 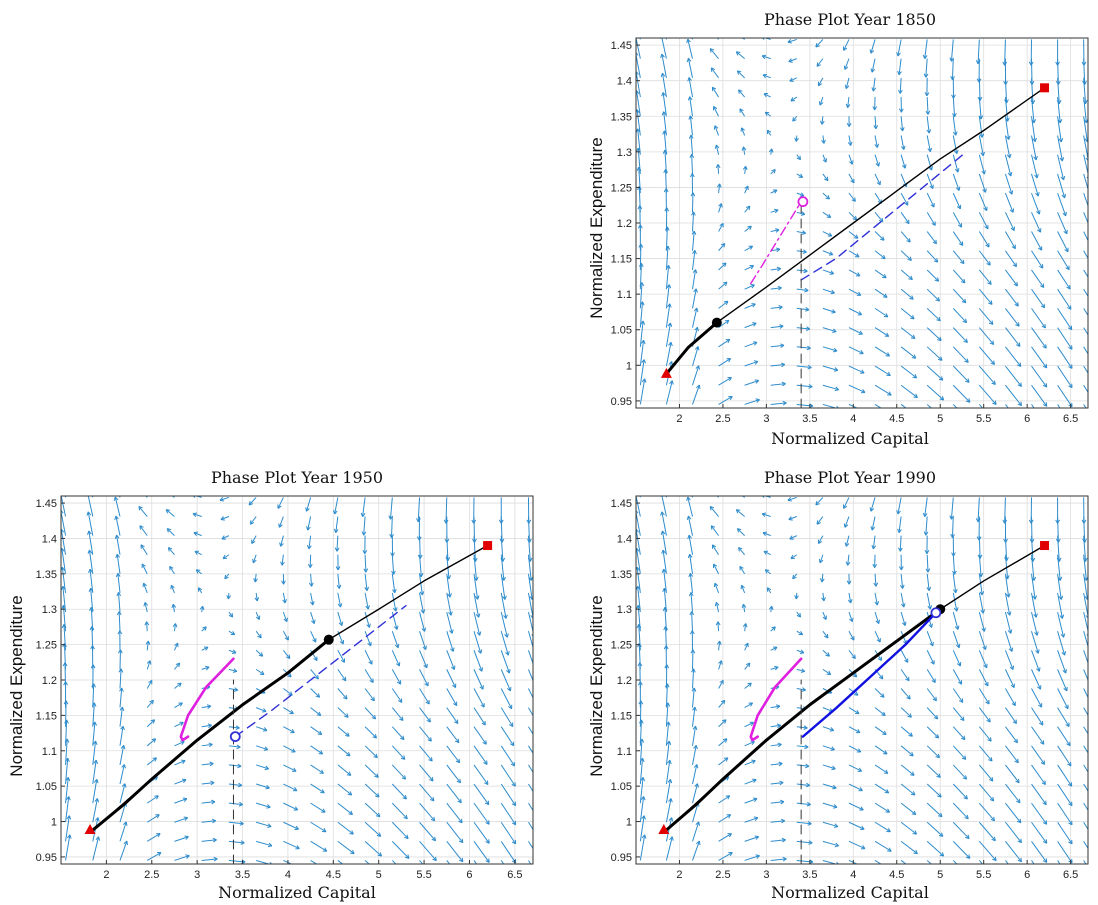 What do you see at coordinates (46, 646) in the screenshot?
I see `y-tick-label: 1.25` at bounding box center [46, 646].